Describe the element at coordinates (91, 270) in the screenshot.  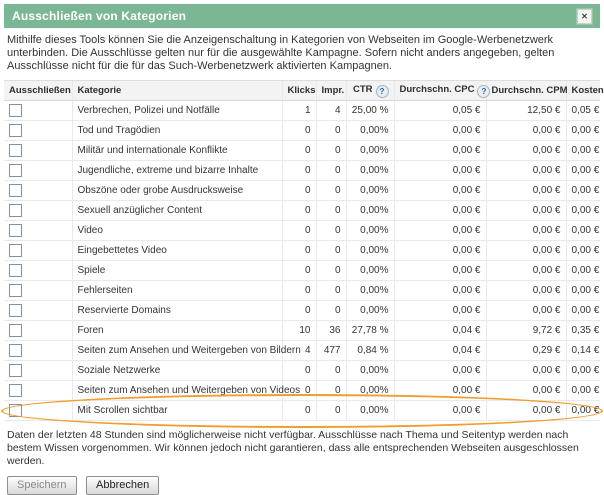
I see `category-label: Spiele` at that location.